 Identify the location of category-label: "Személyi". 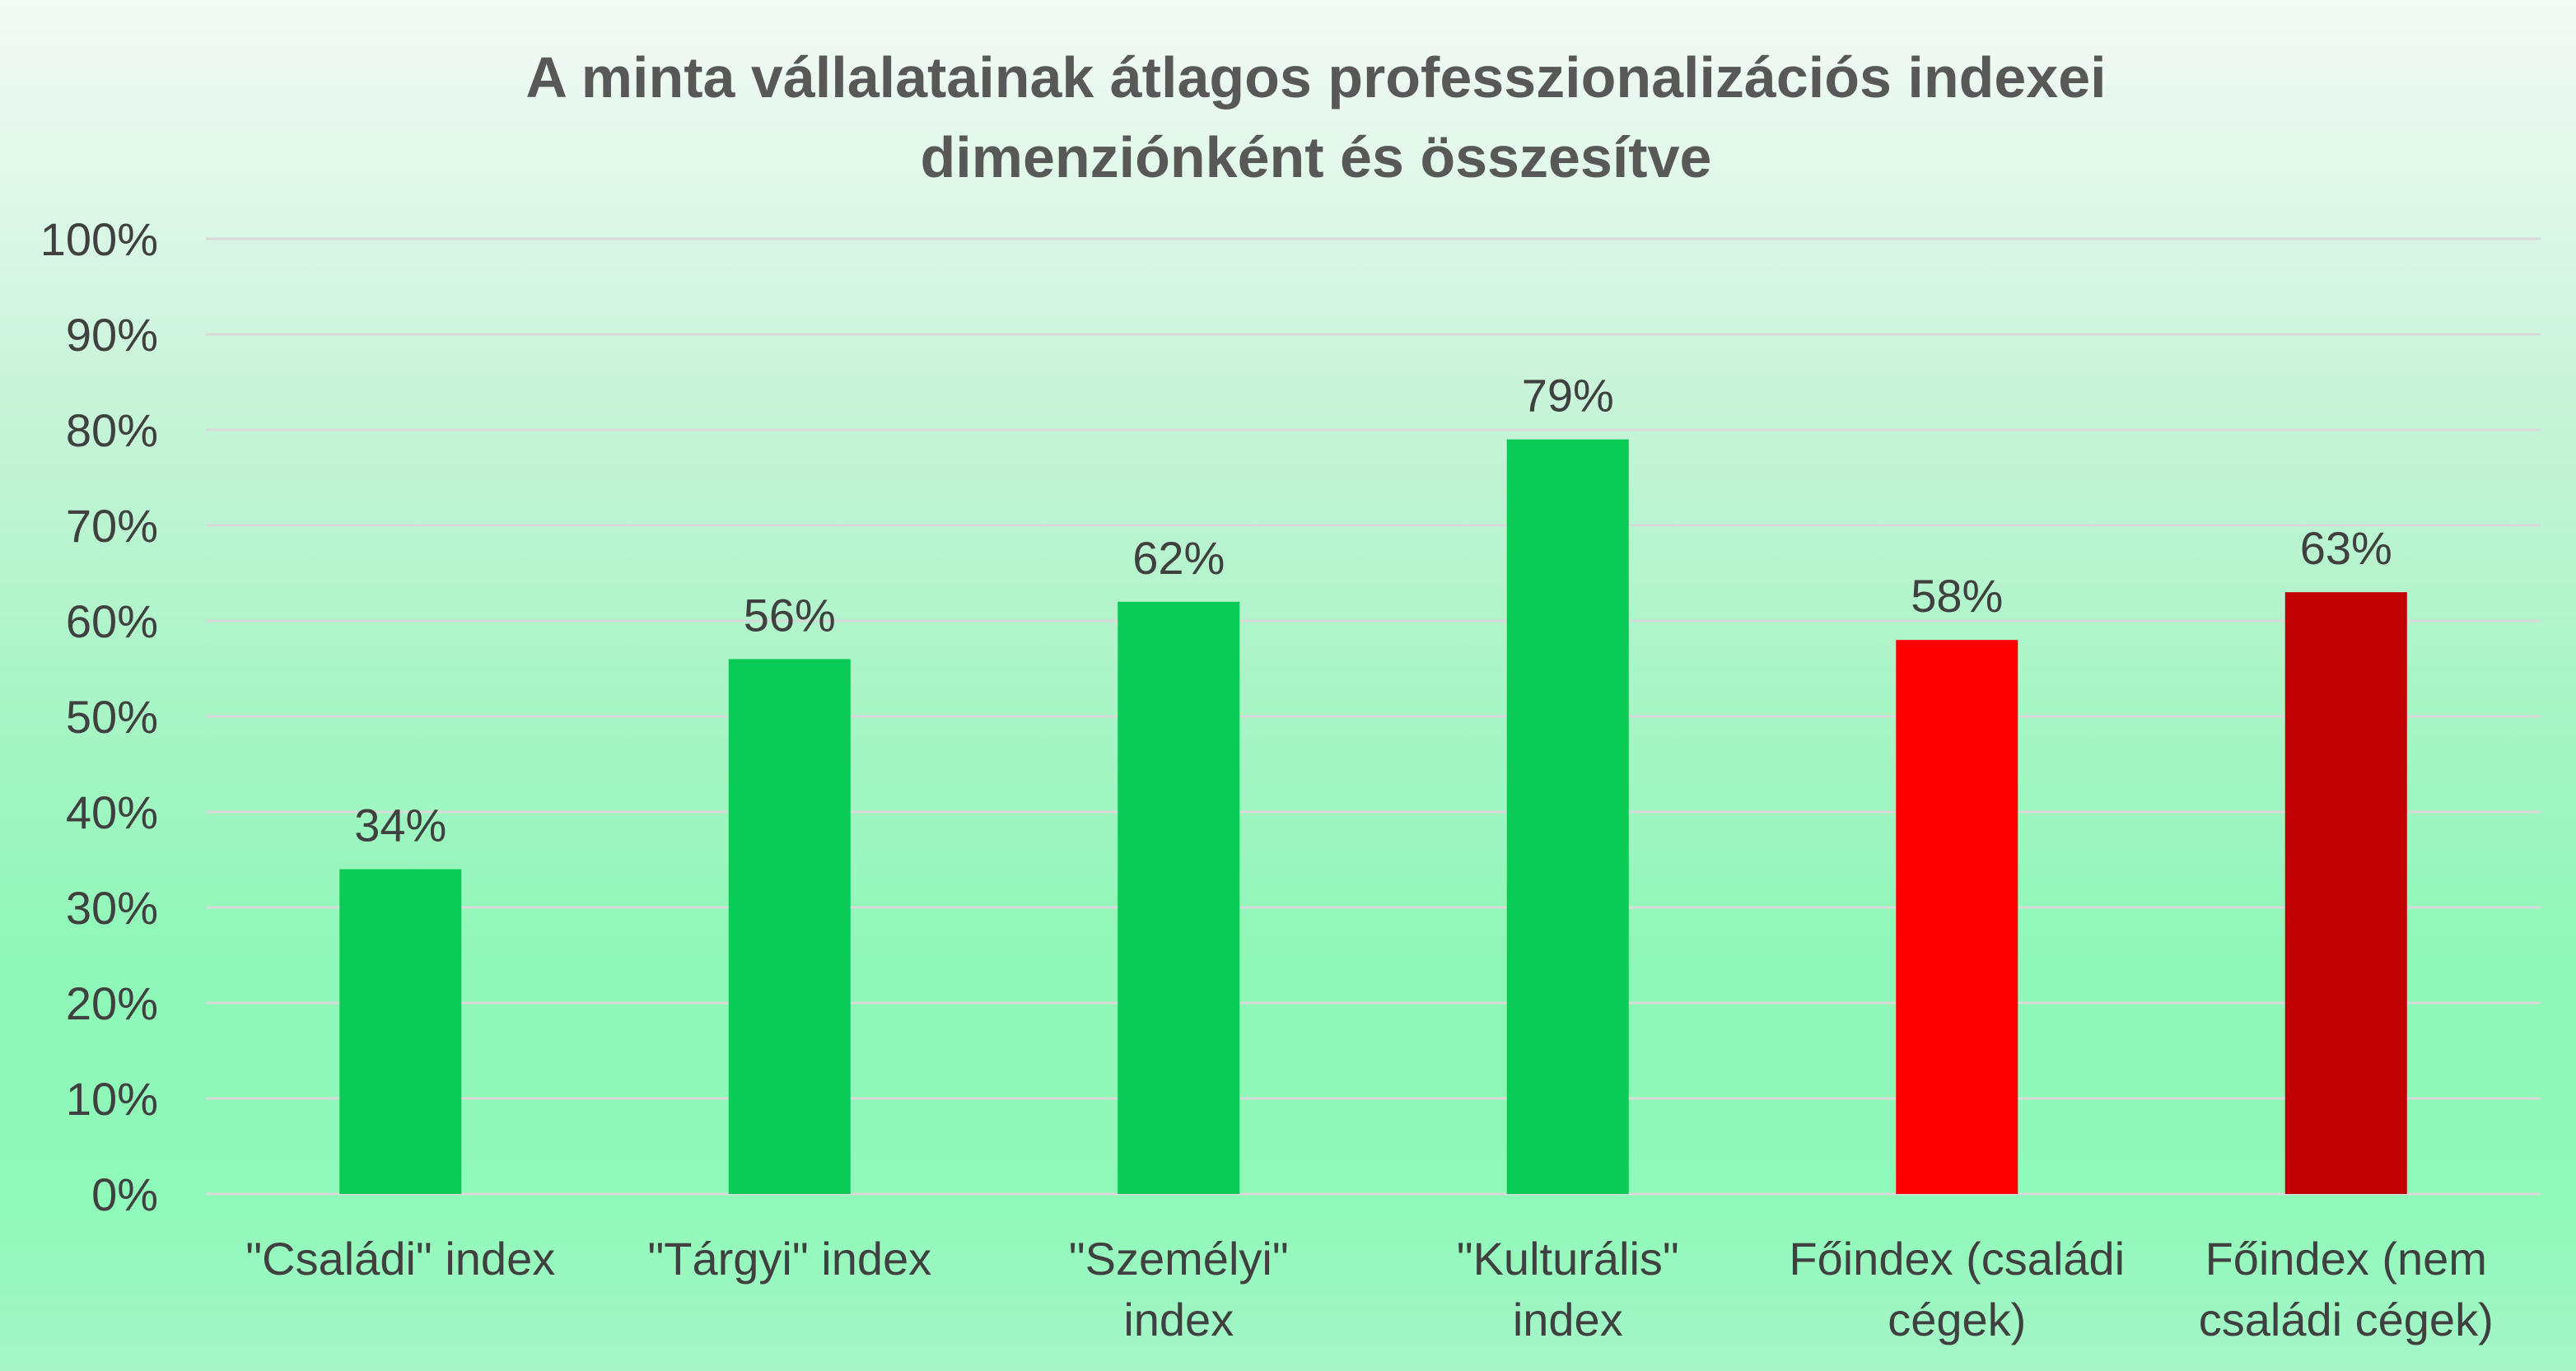
(1179, 1259).